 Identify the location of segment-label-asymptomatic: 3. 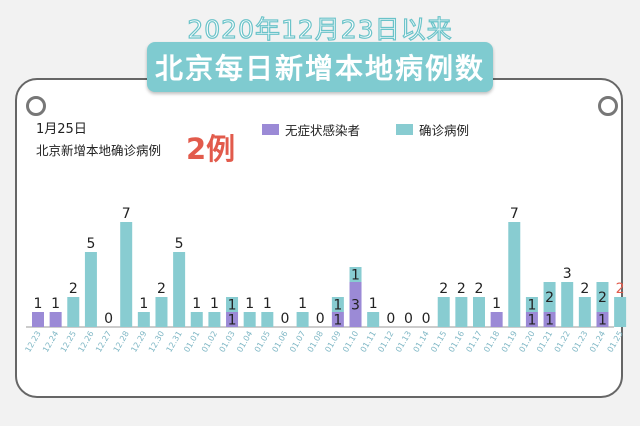
(355, 306).